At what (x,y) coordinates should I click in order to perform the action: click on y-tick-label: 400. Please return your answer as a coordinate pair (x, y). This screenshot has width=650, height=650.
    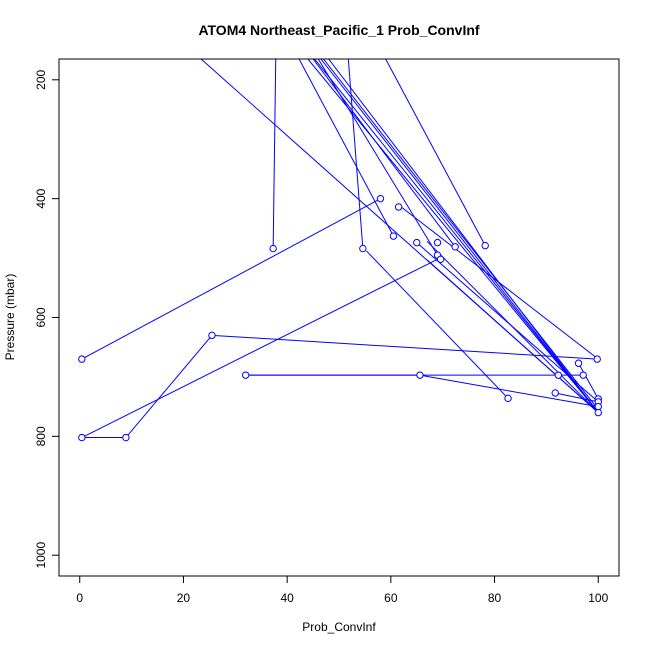
    Looking at the image, I should click on (41, 198).